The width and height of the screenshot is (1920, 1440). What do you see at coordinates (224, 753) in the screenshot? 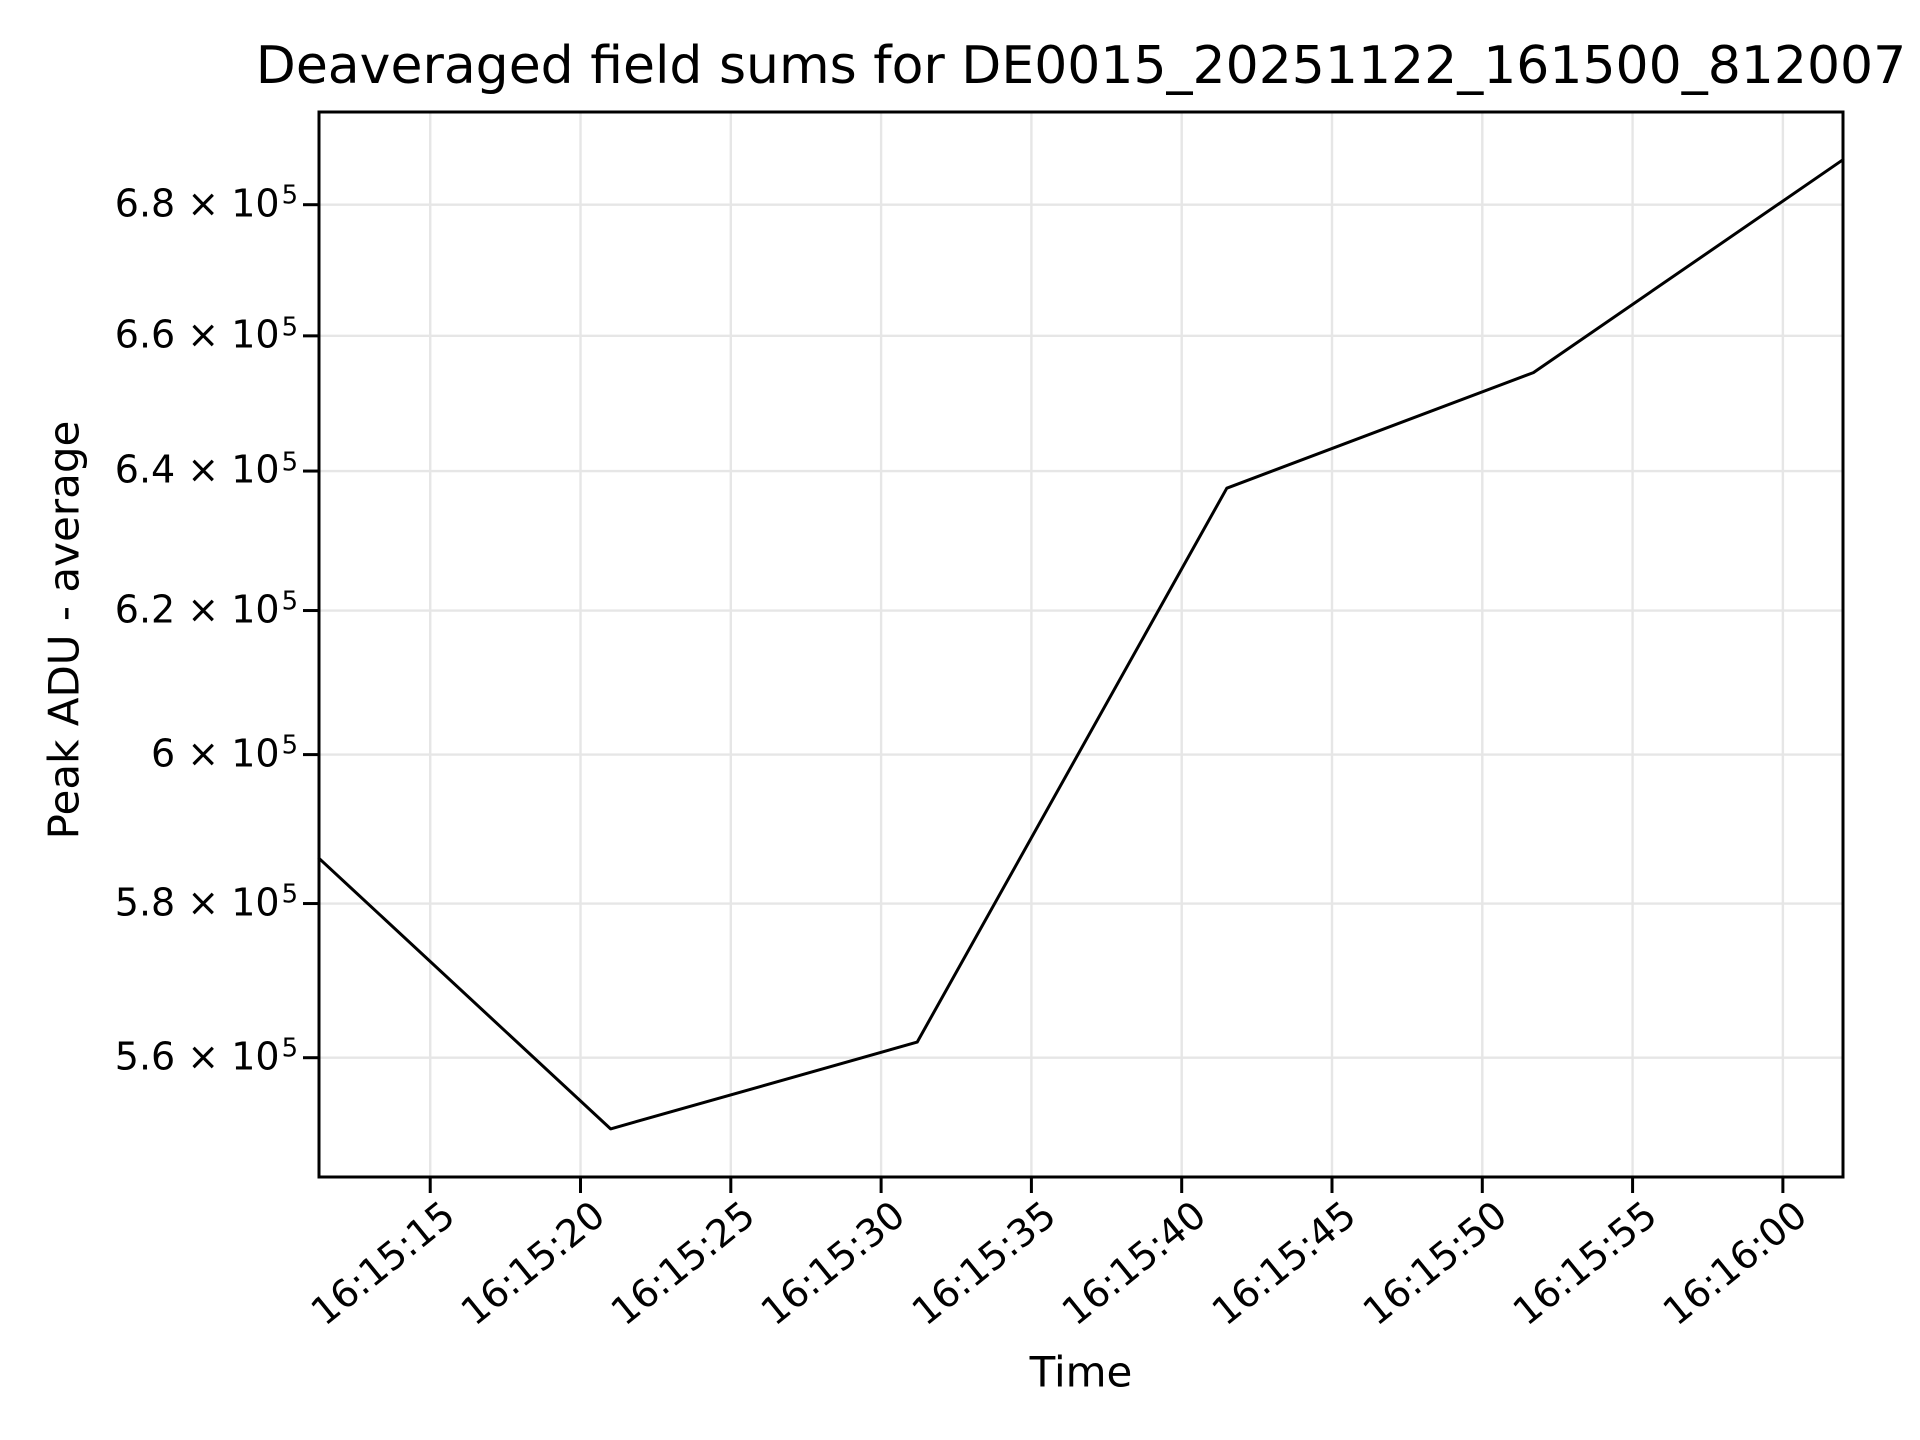
I see `y-tick-label: 6 × 105` at bounding box center [224, 753].